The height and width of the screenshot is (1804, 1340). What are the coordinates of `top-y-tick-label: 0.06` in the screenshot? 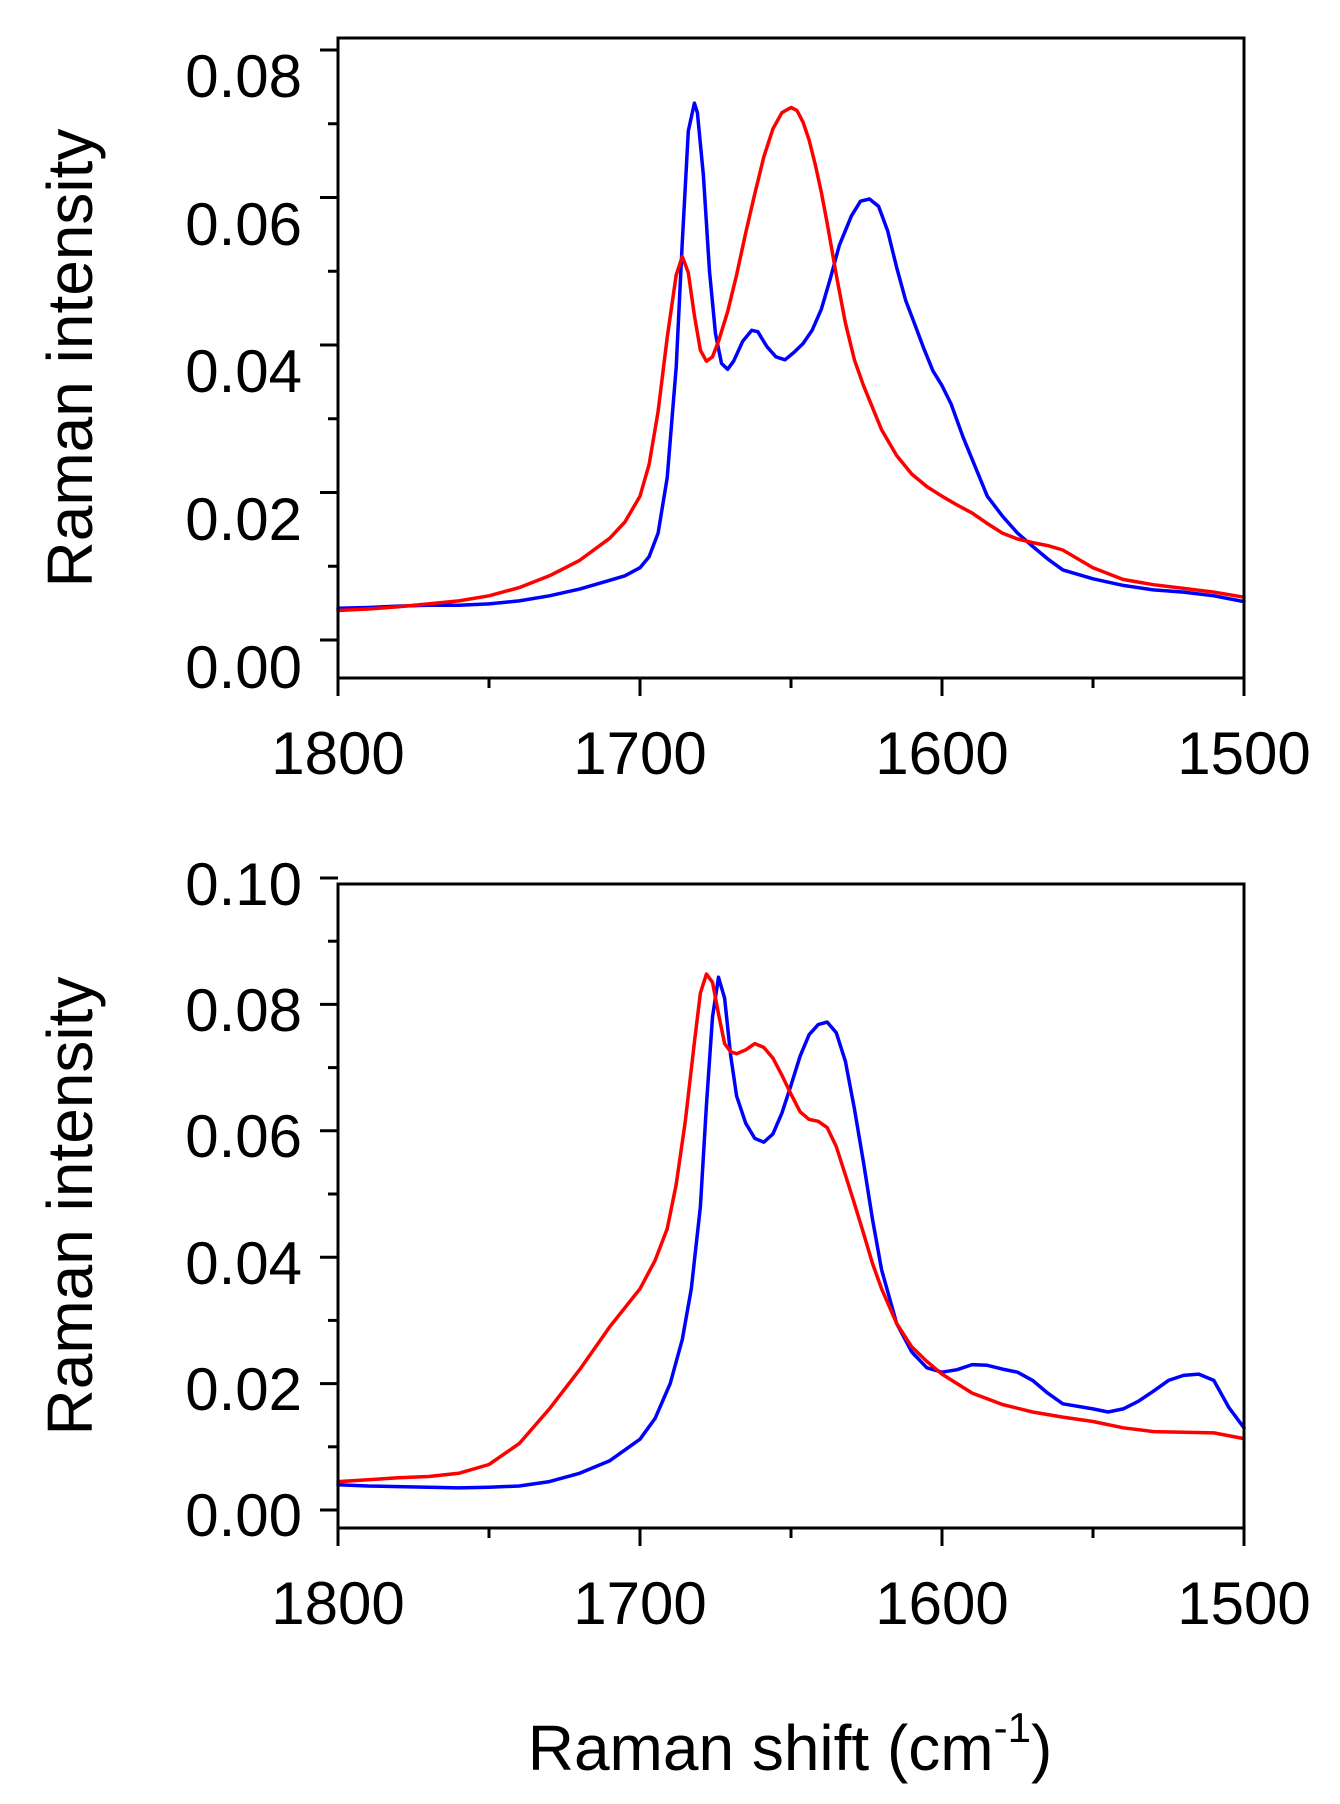 It's located at (243, 224).